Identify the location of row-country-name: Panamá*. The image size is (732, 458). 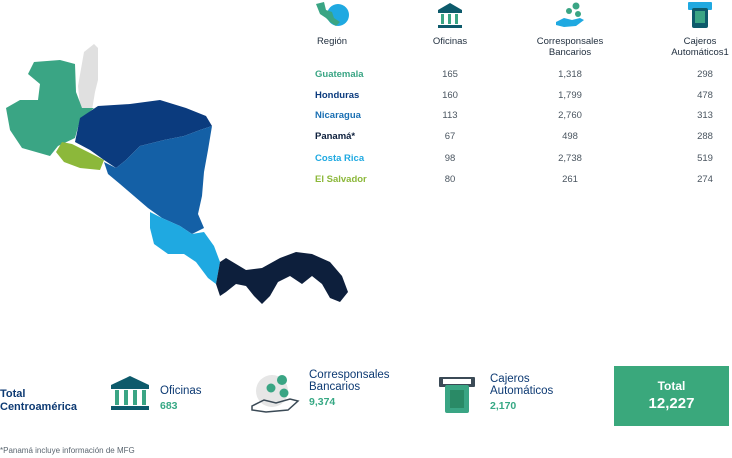
(335, 136).